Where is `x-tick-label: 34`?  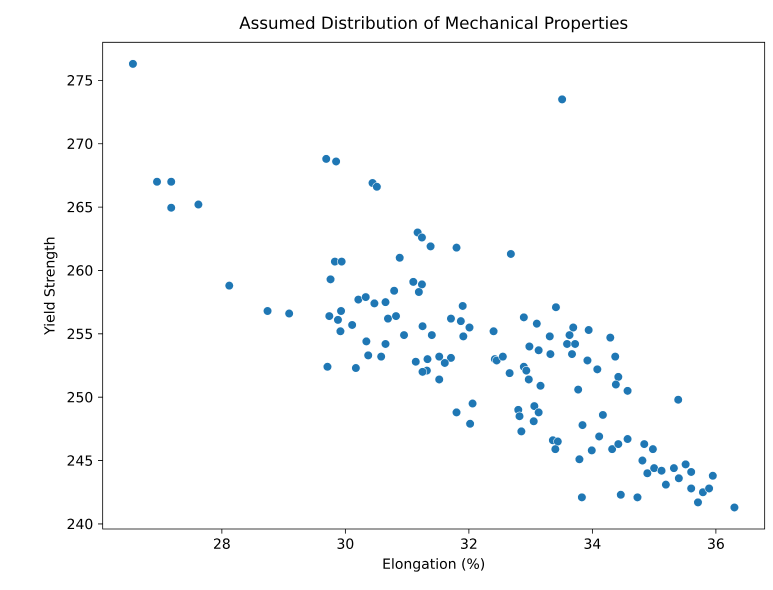 x-tick-label: 34 is located at coordinates (592, 543).